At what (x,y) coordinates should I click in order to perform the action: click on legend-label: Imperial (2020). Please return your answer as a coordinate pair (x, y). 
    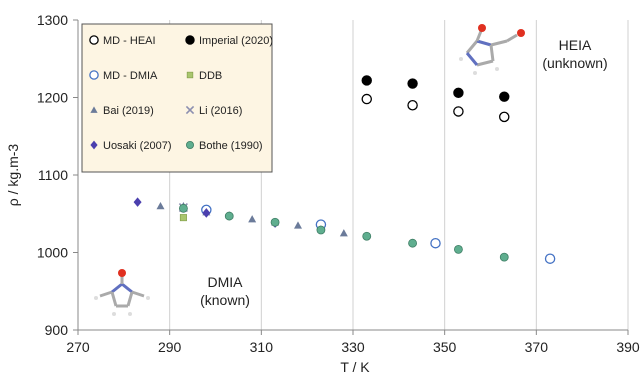
    Looking at the image, I should click on (236, 41).